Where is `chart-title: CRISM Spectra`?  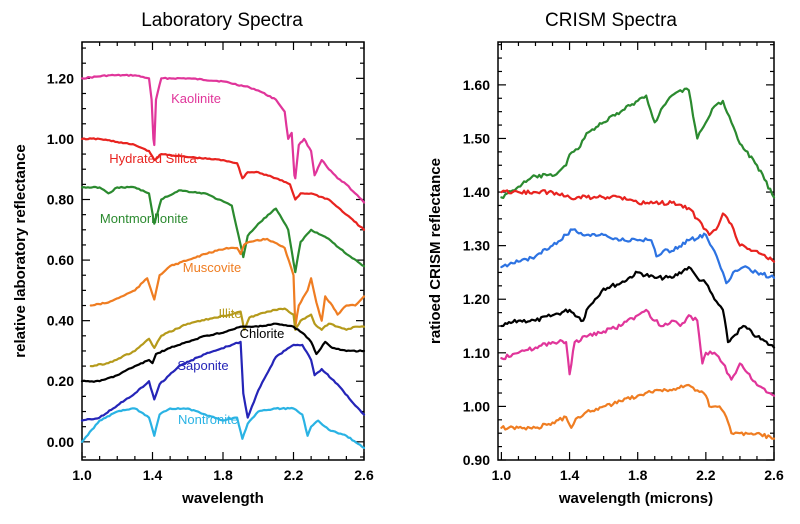
chart-title: CRISM Spectra is located at coordinates (611, 20).